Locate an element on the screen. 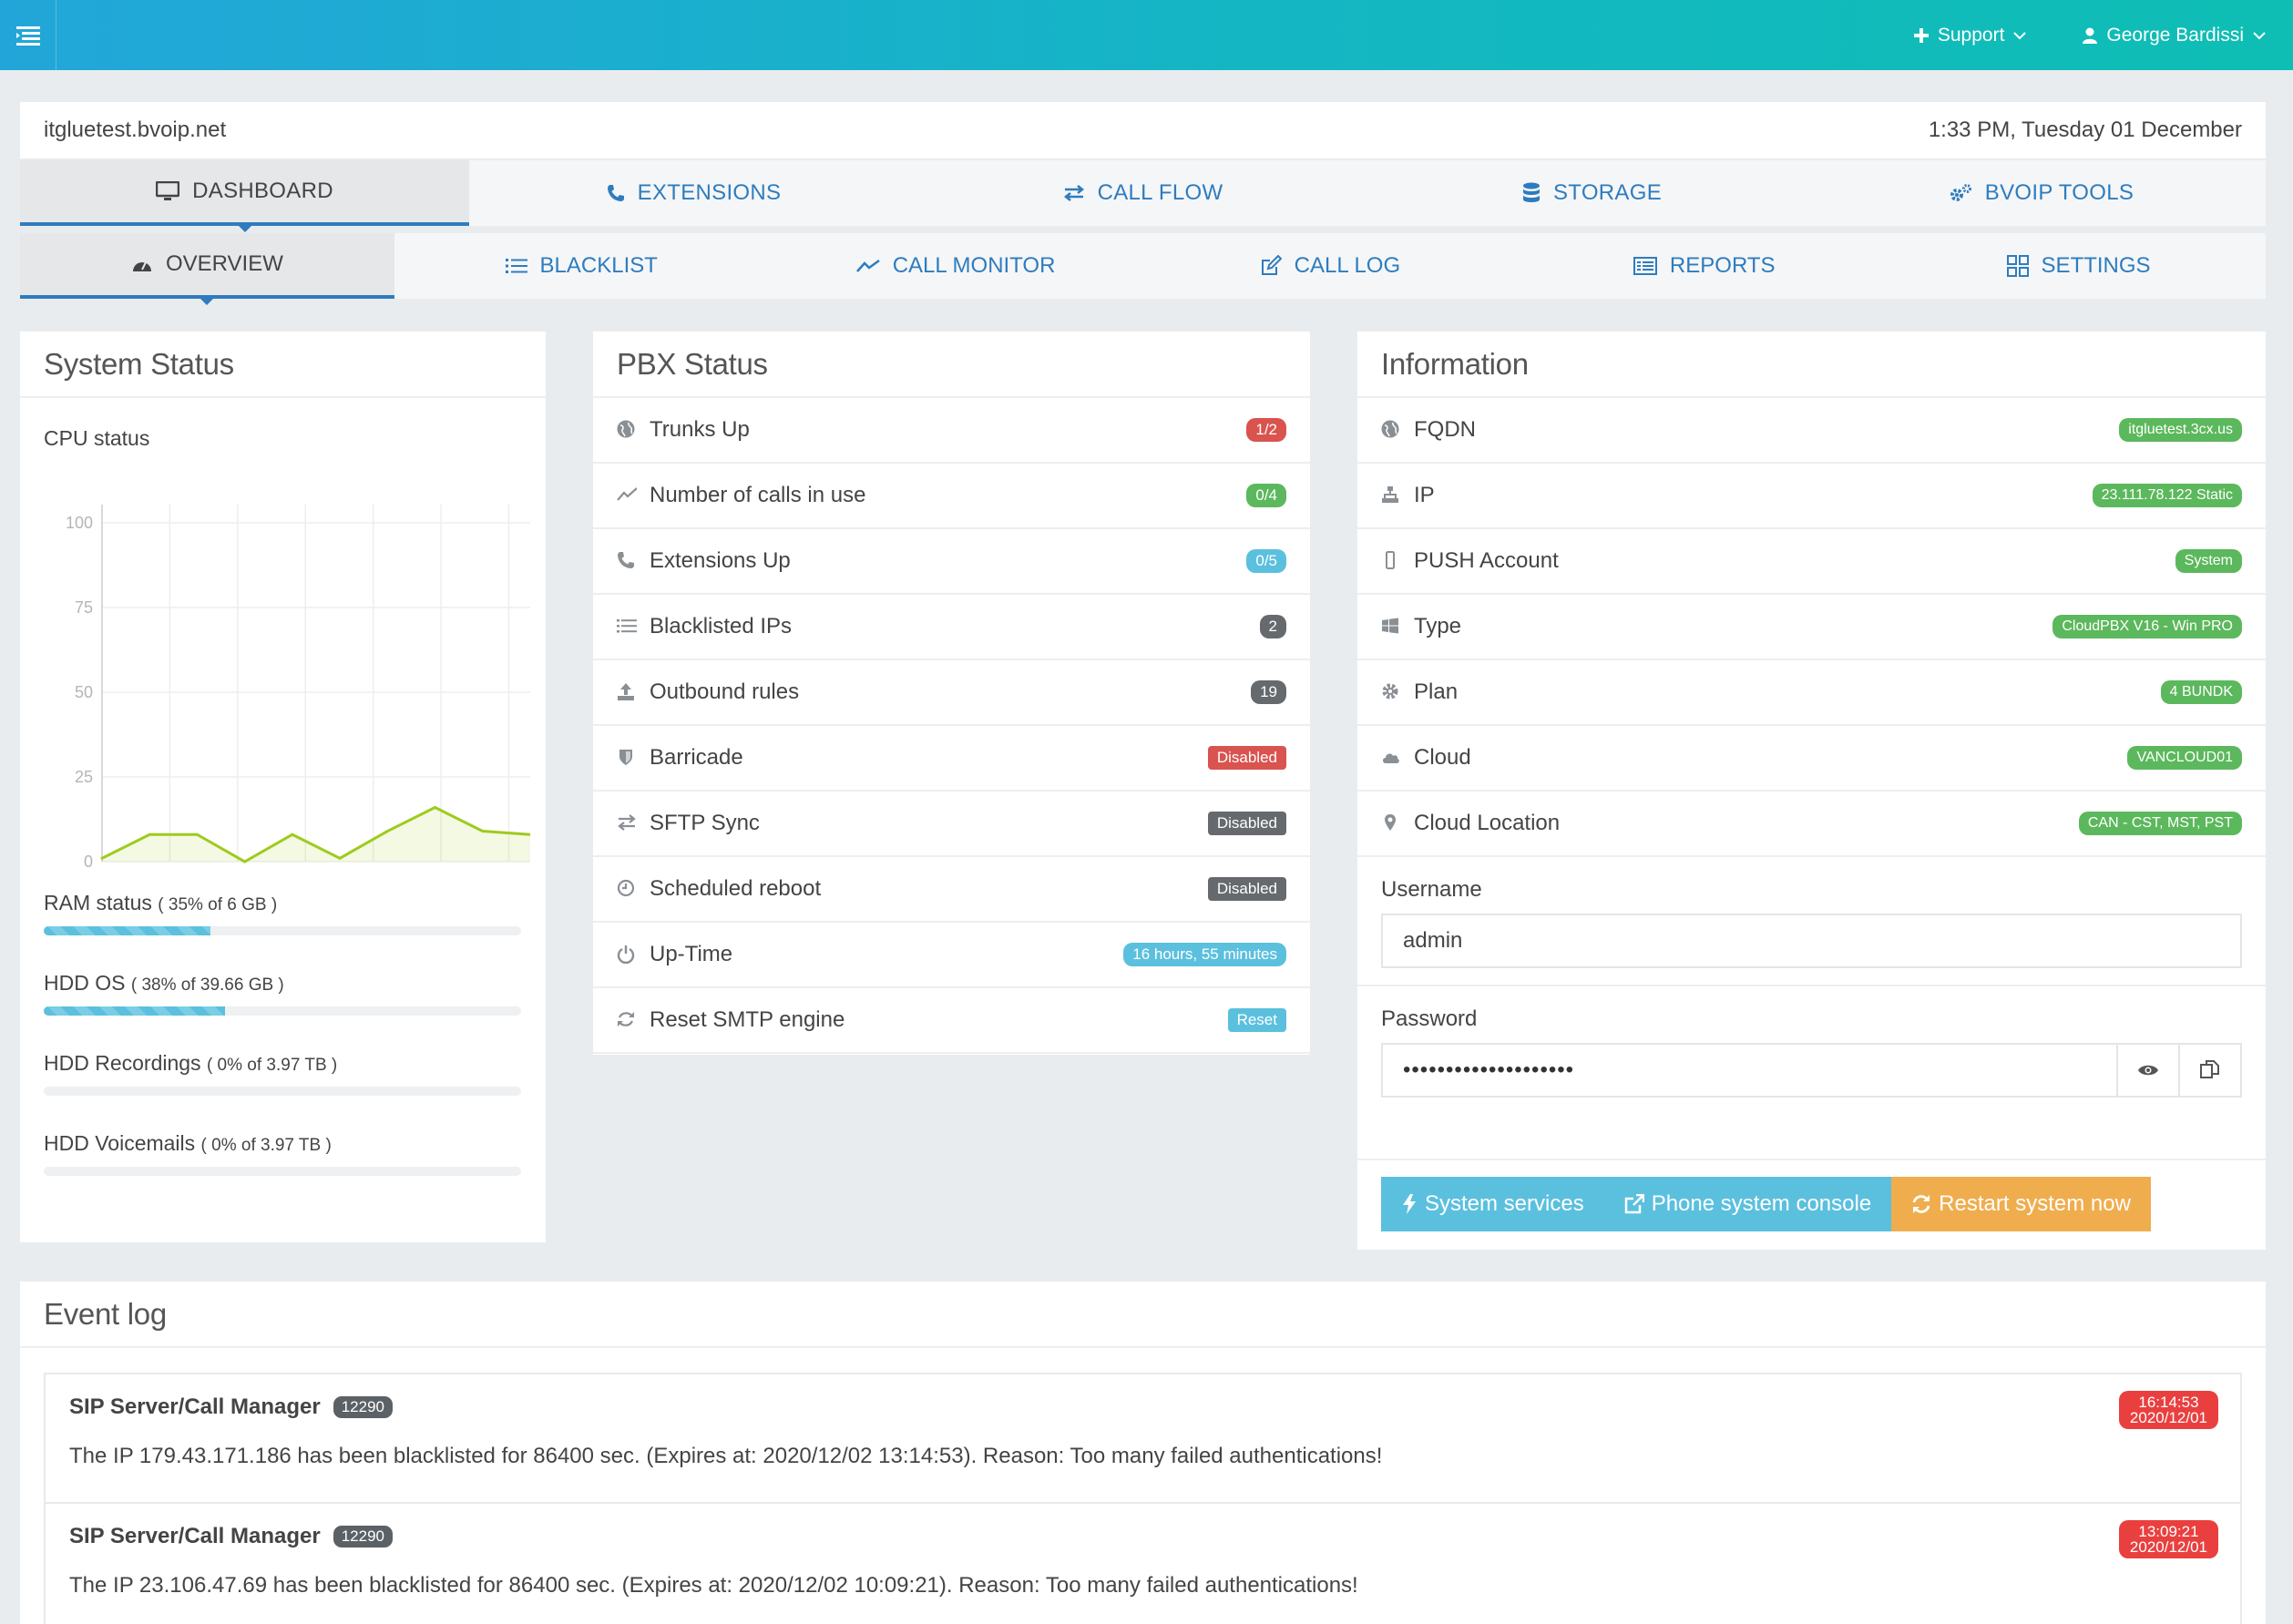 Image resolution: width=2293 pixels, height=1624 pixels. password-field: •••••••••••••••••••• is located at coordinates (1489, 1070).